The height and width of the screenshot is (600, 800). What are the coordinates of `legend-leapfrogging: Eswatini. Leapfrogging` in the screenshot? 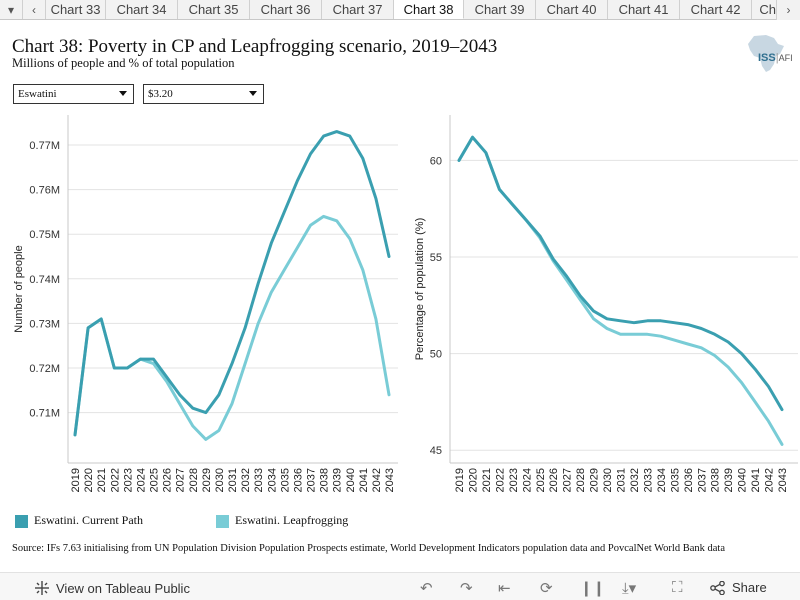 It's located at (282, 520).